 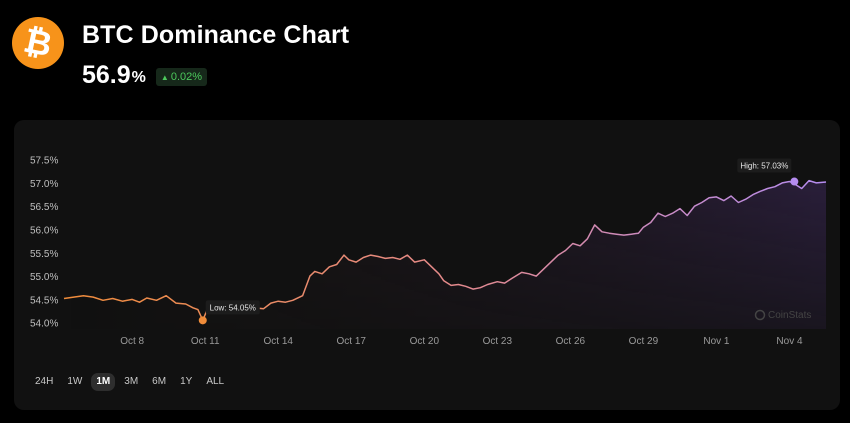 What do you see at coordinates (75, 381) in the screenshot?
I see `range-button-1w: 1W` at bounding box center [75, 381].